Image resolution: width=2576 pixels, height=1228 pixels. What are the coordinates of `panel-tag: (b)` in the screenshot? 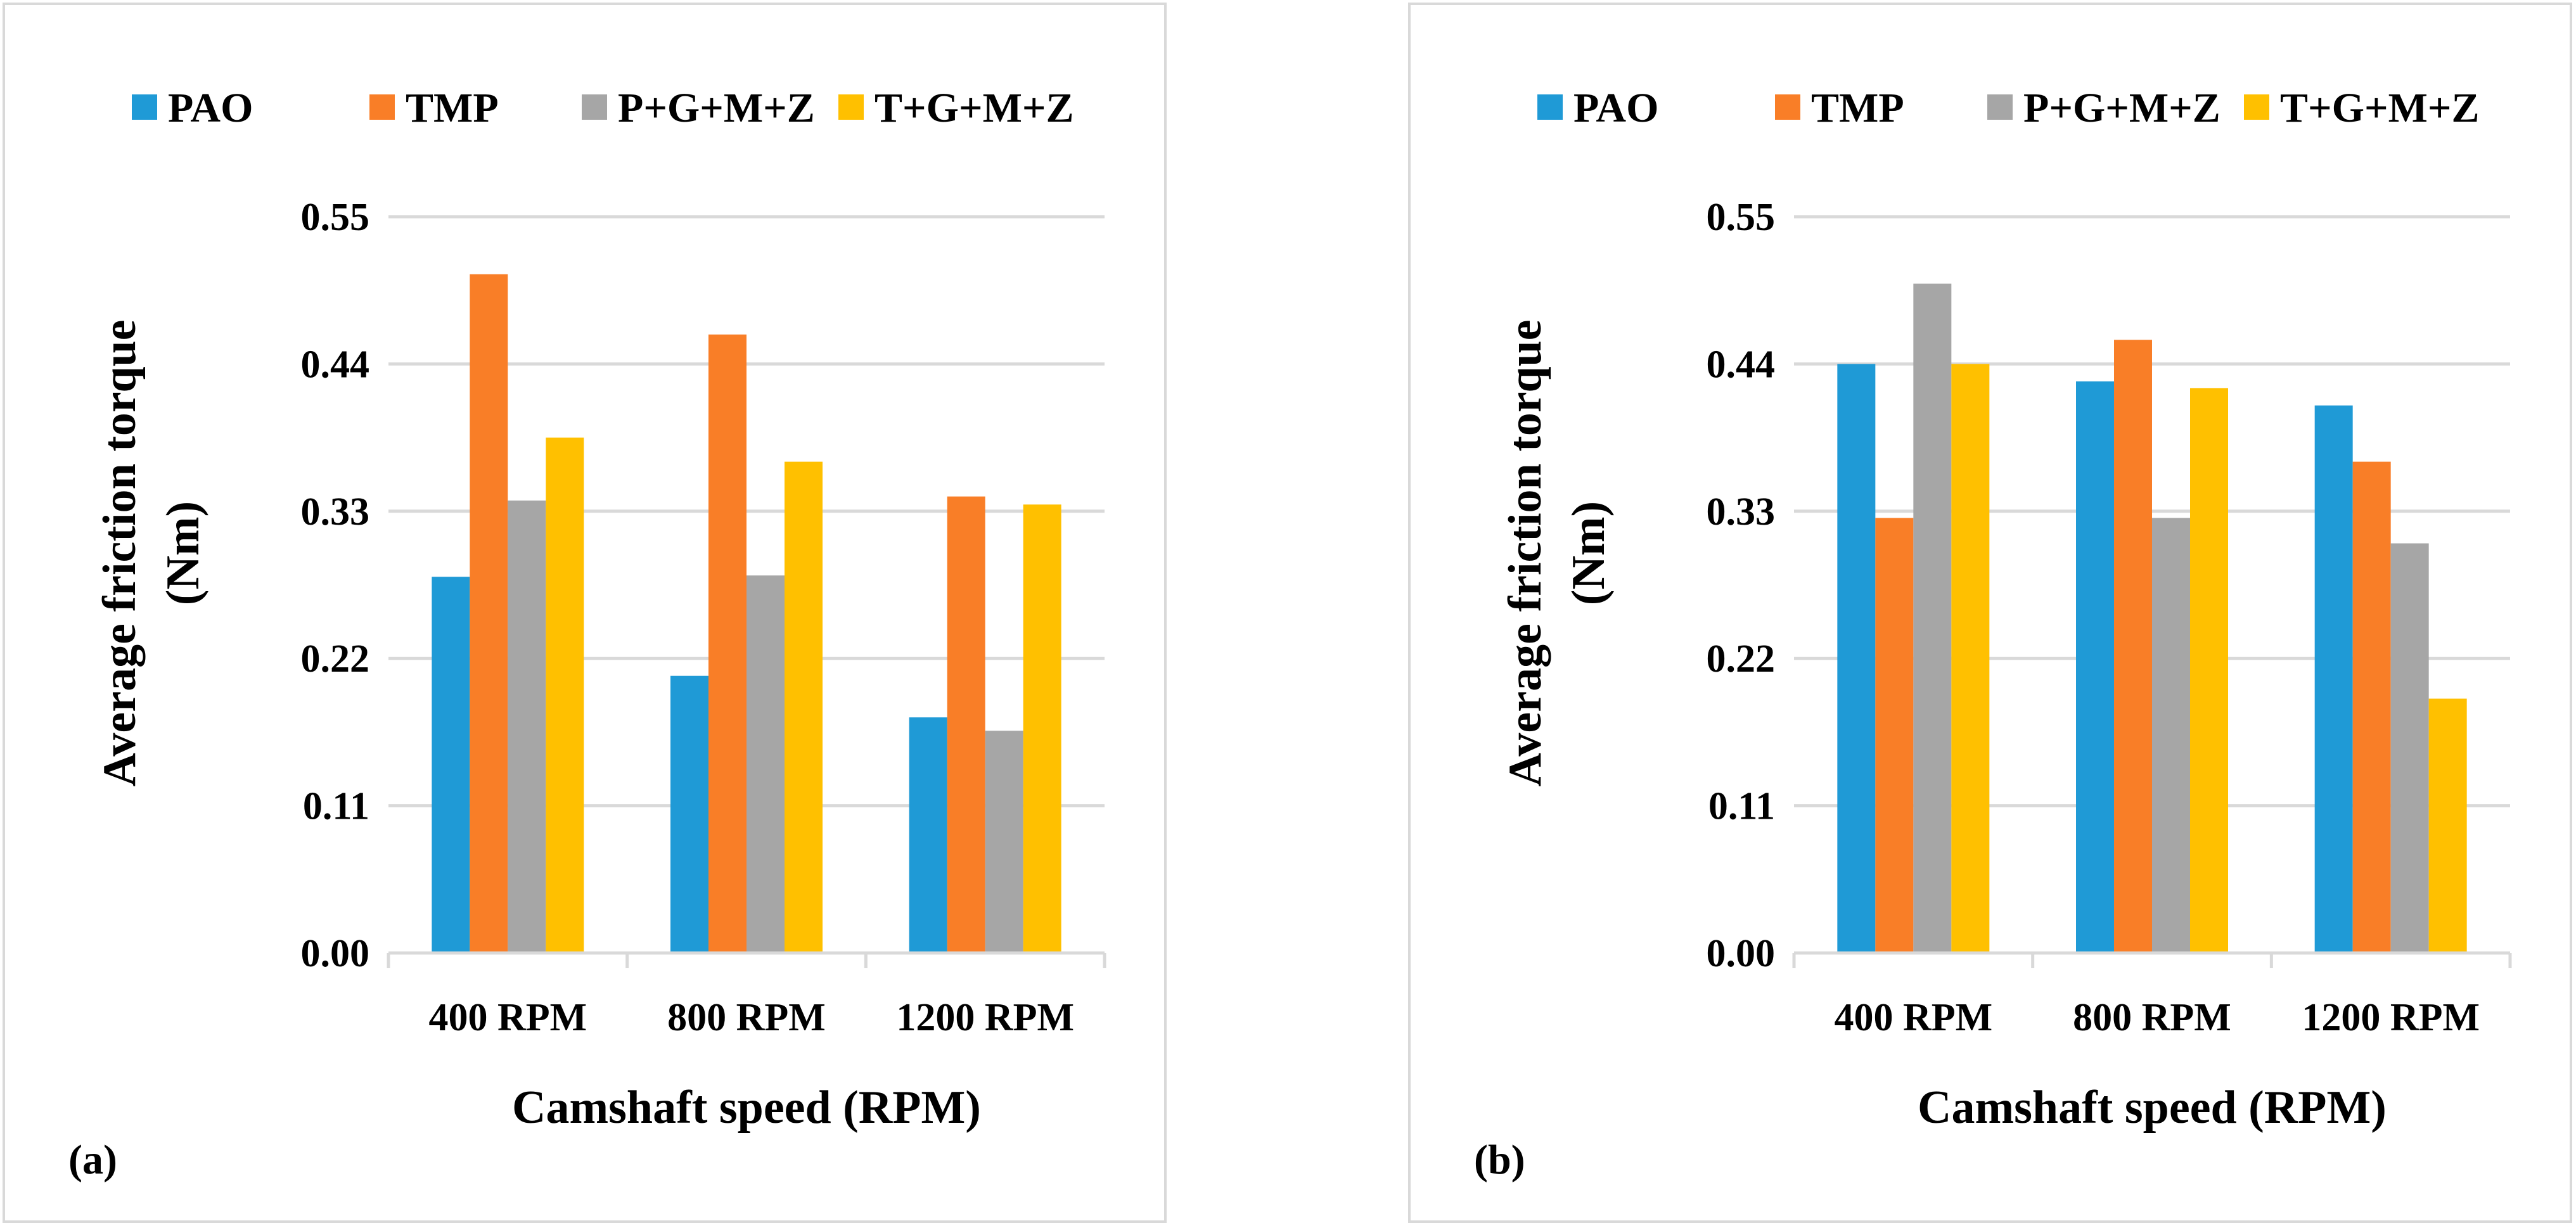 It's located at (1499, 1160).